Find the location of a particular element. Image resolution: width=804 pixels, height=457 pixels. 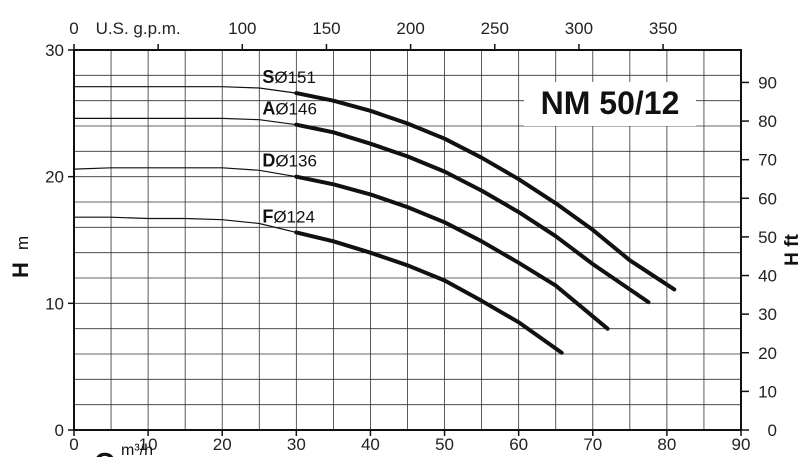

top-tick-label: 350 is located at coordinates (663, 28).